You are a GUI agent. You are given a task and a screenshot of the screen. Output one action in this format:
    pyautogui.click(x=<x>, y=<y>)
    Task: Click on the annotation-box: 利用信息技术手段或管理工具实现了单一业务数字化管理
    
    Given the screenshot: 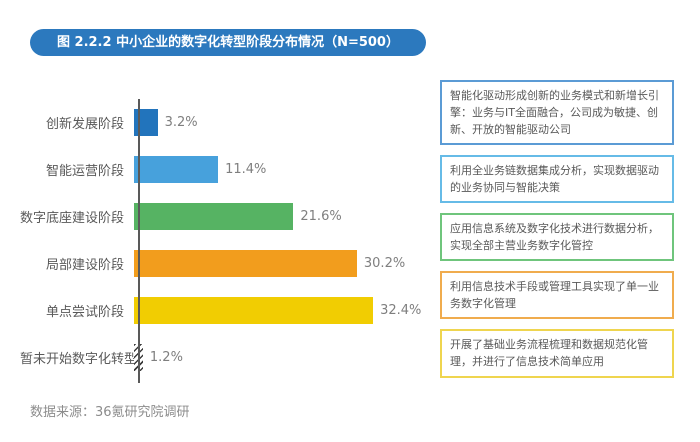 What is the action you would take?
    pyautogui.click(x=557, y=295)
    